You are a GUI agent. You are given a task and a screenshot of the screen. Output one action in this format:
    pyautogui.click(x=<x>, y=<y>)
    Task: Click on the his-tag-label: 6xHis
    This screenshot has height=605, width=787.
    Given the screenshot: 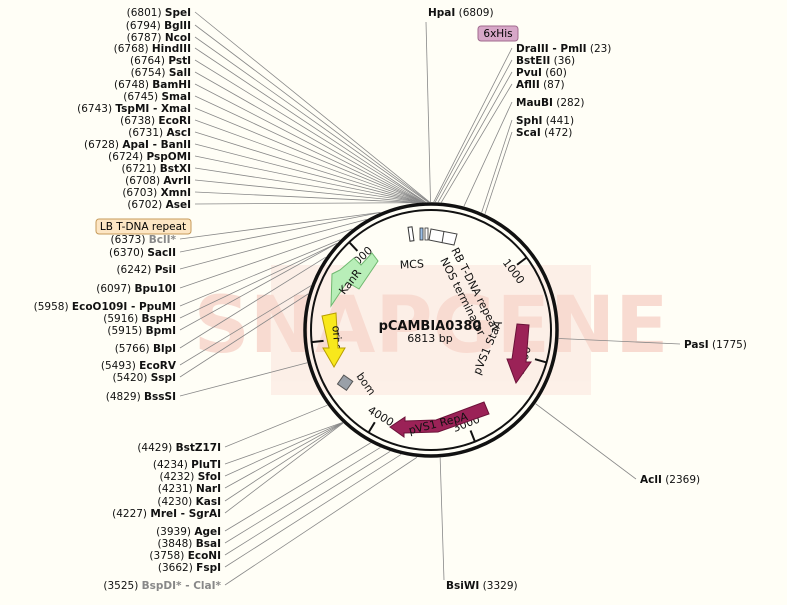 What is the action you would take?
    pyautogui.click(x=497, y=34)
    